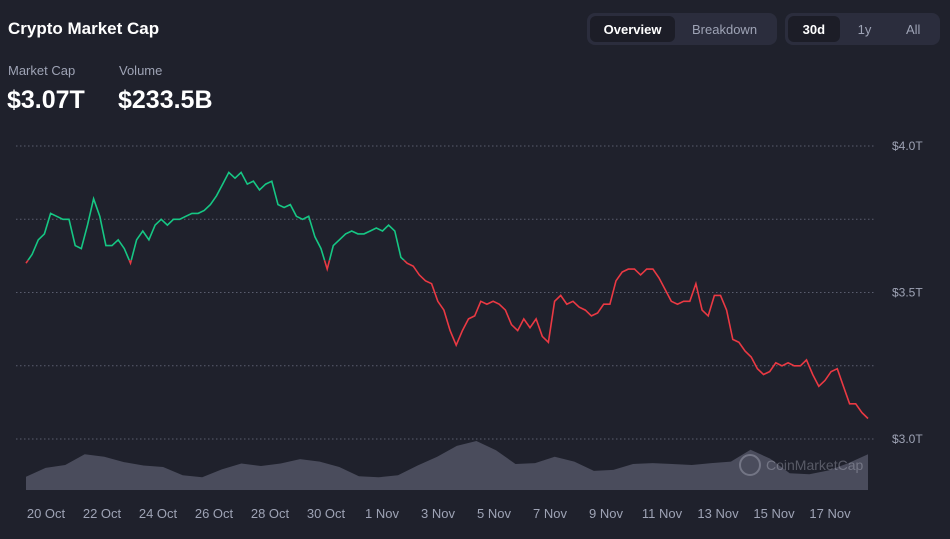 Image resolution: width=950 pixels, height=539 pixels. What do you see at coordinates (814, 465) in the screenshot?
I see `watermark-text: CoinMarketCap` at bounding box center [814, 465].